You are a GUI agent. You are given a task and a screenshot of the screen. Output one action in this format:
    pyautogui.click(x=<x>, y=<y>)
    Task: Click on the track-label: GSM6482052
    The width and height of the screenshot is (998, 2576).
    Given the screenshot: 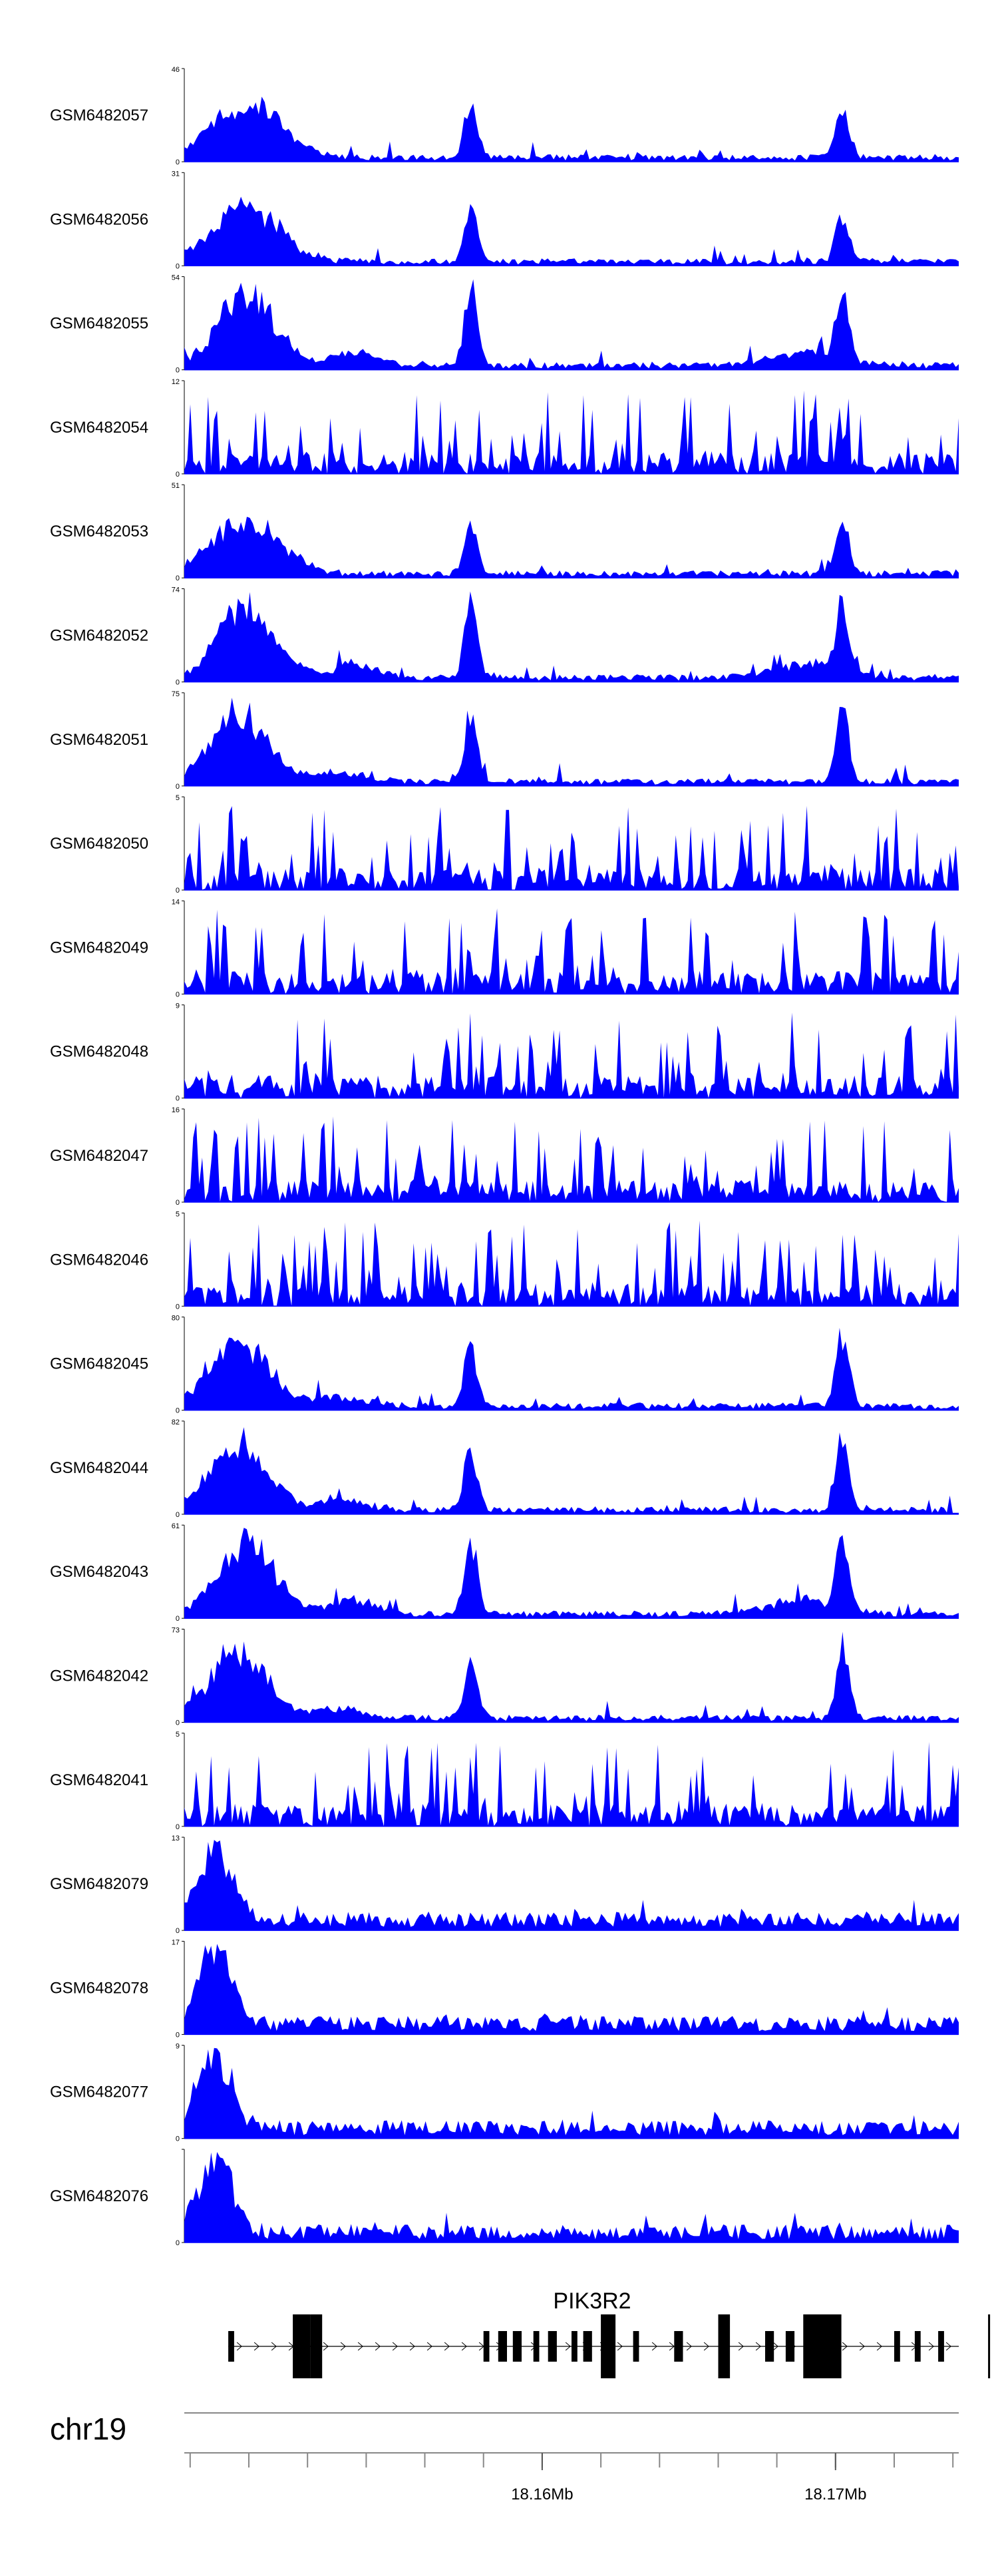 What is the action you would take?
    pyautogui.click(x=99, y=636)
    